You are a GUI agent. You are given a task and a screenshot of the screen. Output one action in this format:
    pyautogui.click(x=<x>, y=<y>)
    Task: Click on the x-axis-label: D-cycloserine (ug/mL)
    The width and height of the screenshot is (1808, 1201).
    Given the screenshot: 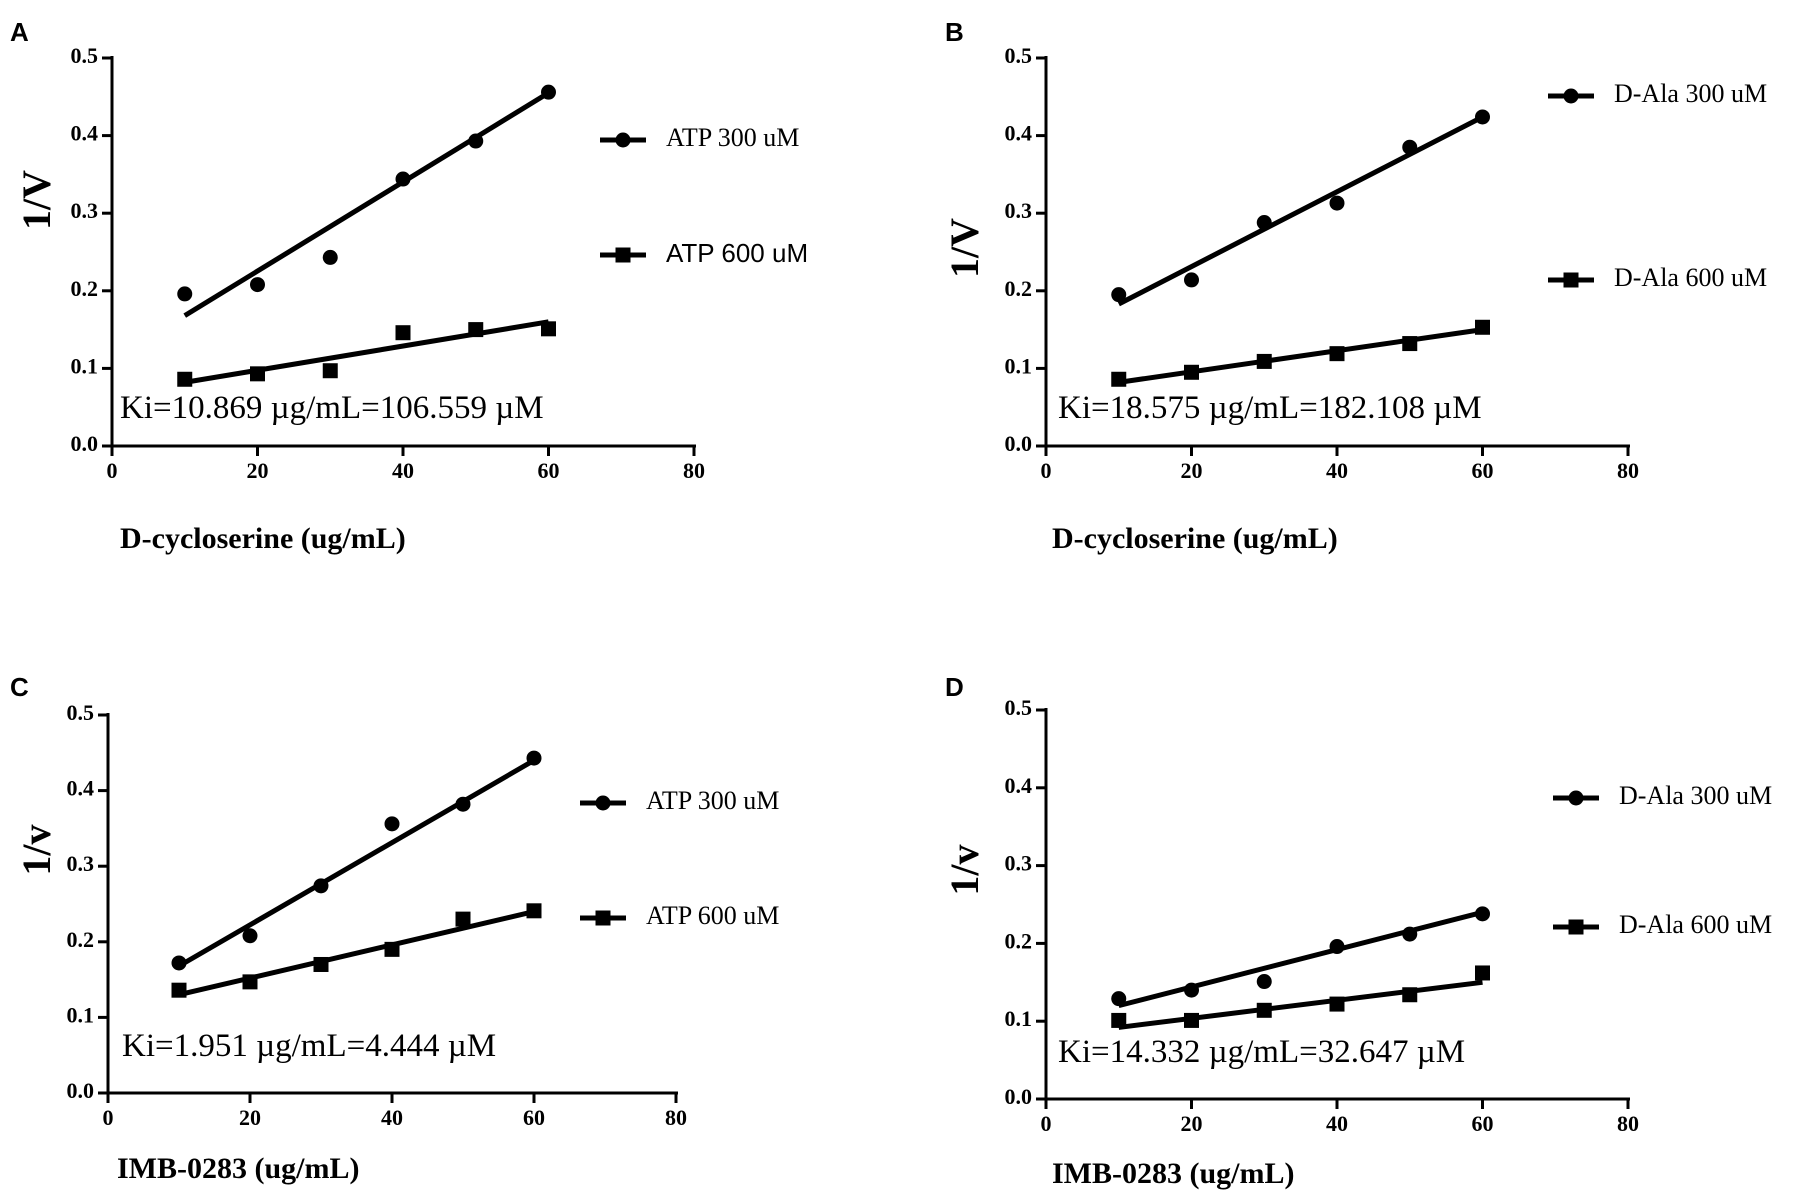 What is the action you would take?
    pyautogui.click(x=1195, y=538)
    